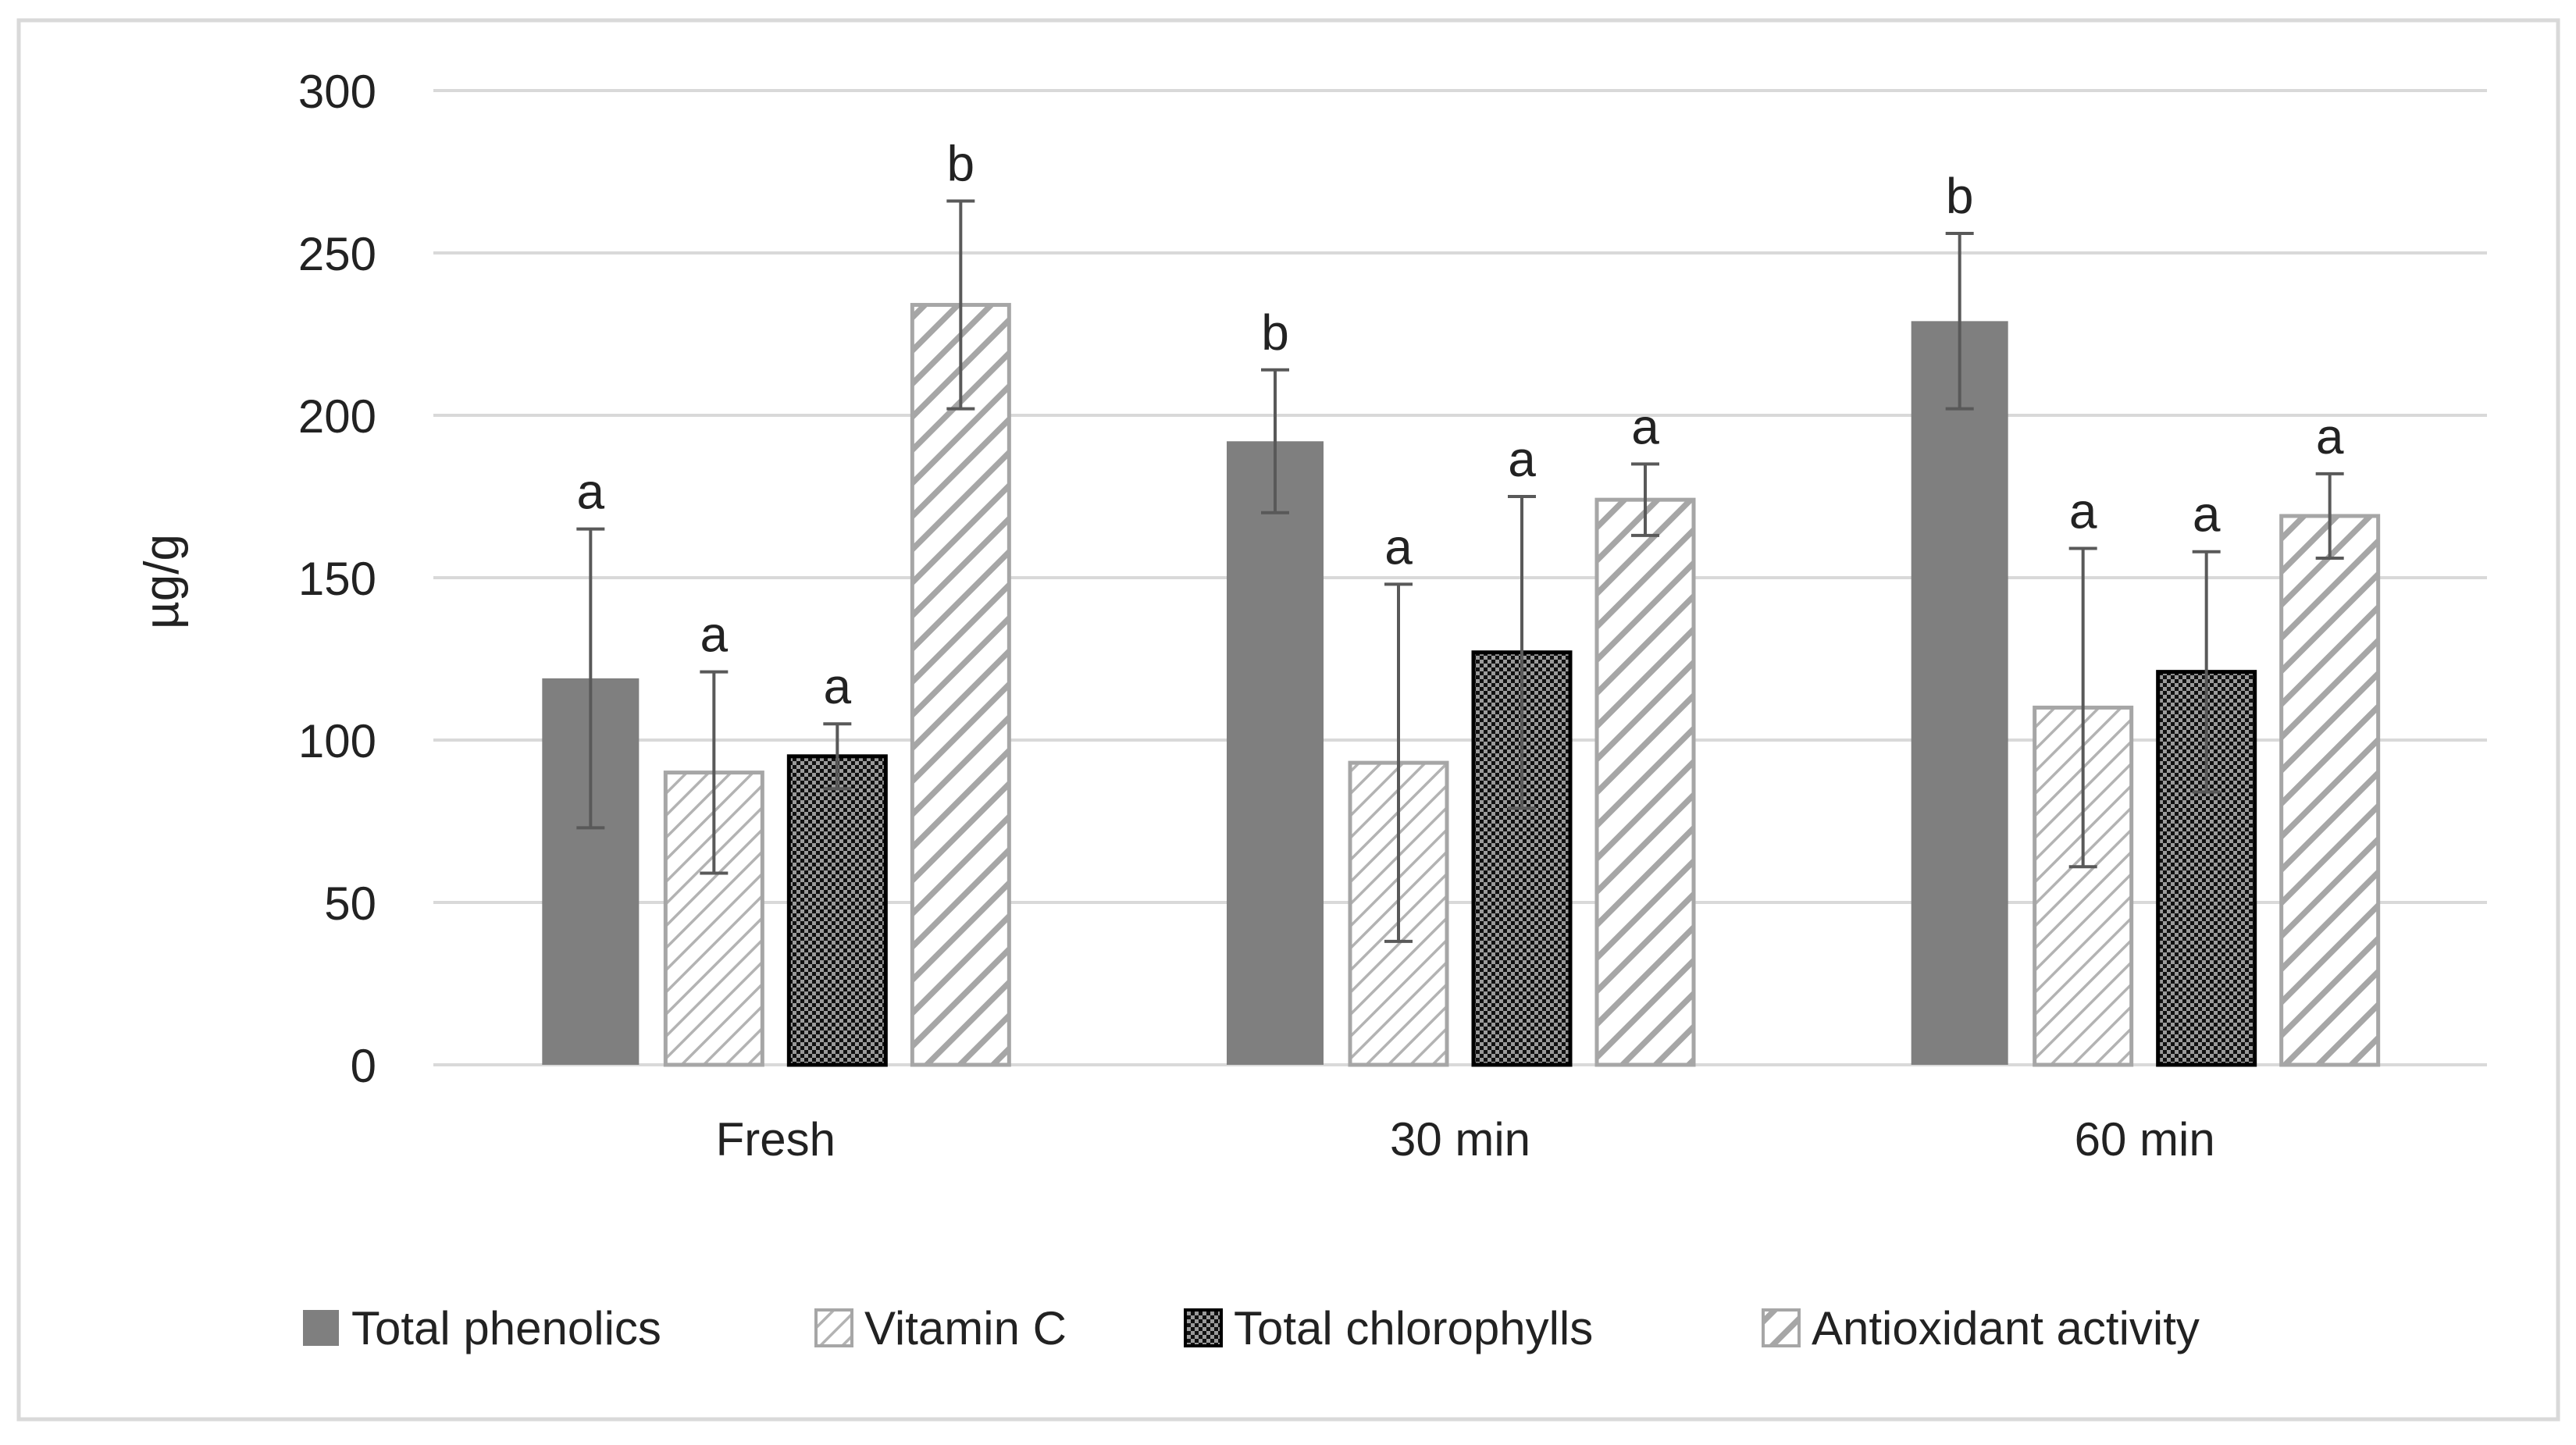 The height and width of the screenshot is (1445, 2576). What do you see at coordinates (2145, 1140) in the screenshot?
I see `x-category-label: 60 min` at bounding box center [2145, 1140].